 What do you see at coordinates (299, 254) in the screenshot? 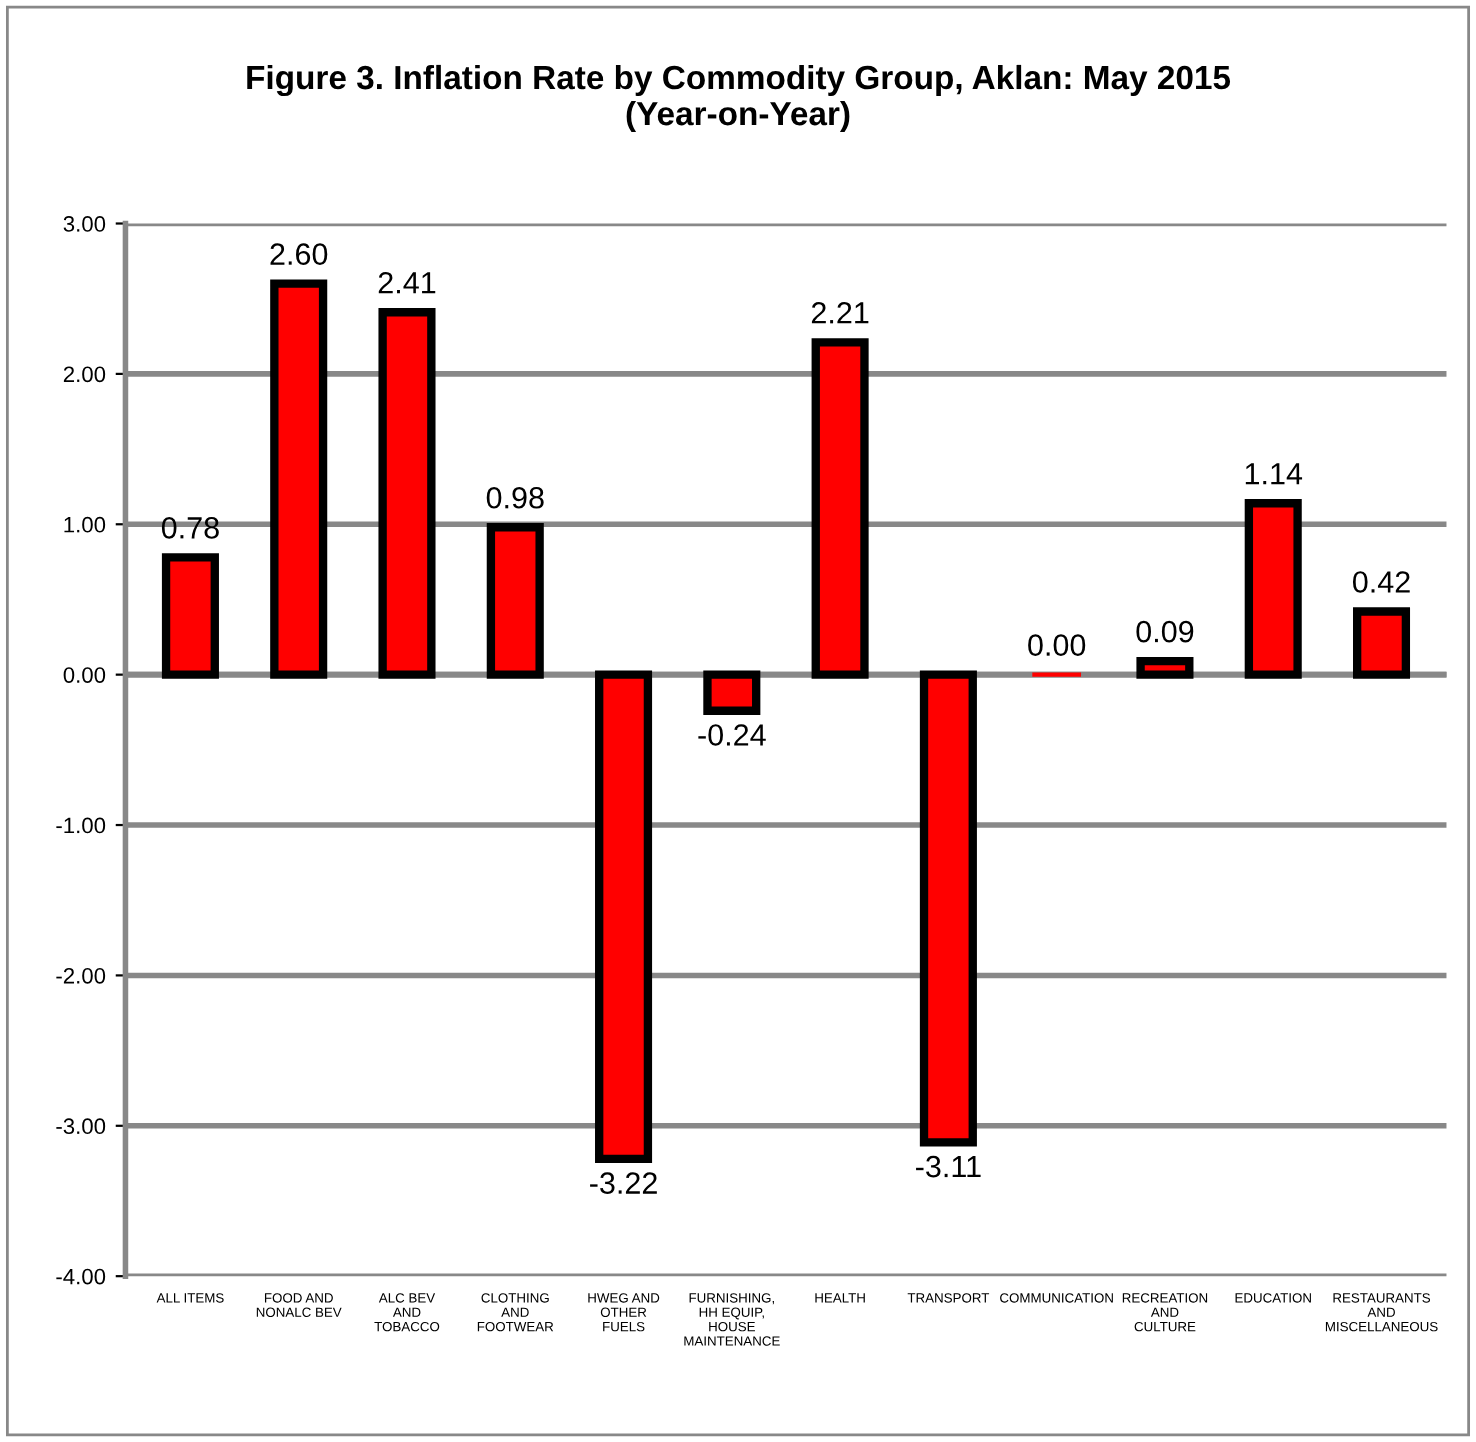
I see `data-label: 2.60` at bounding box center [299, 254].